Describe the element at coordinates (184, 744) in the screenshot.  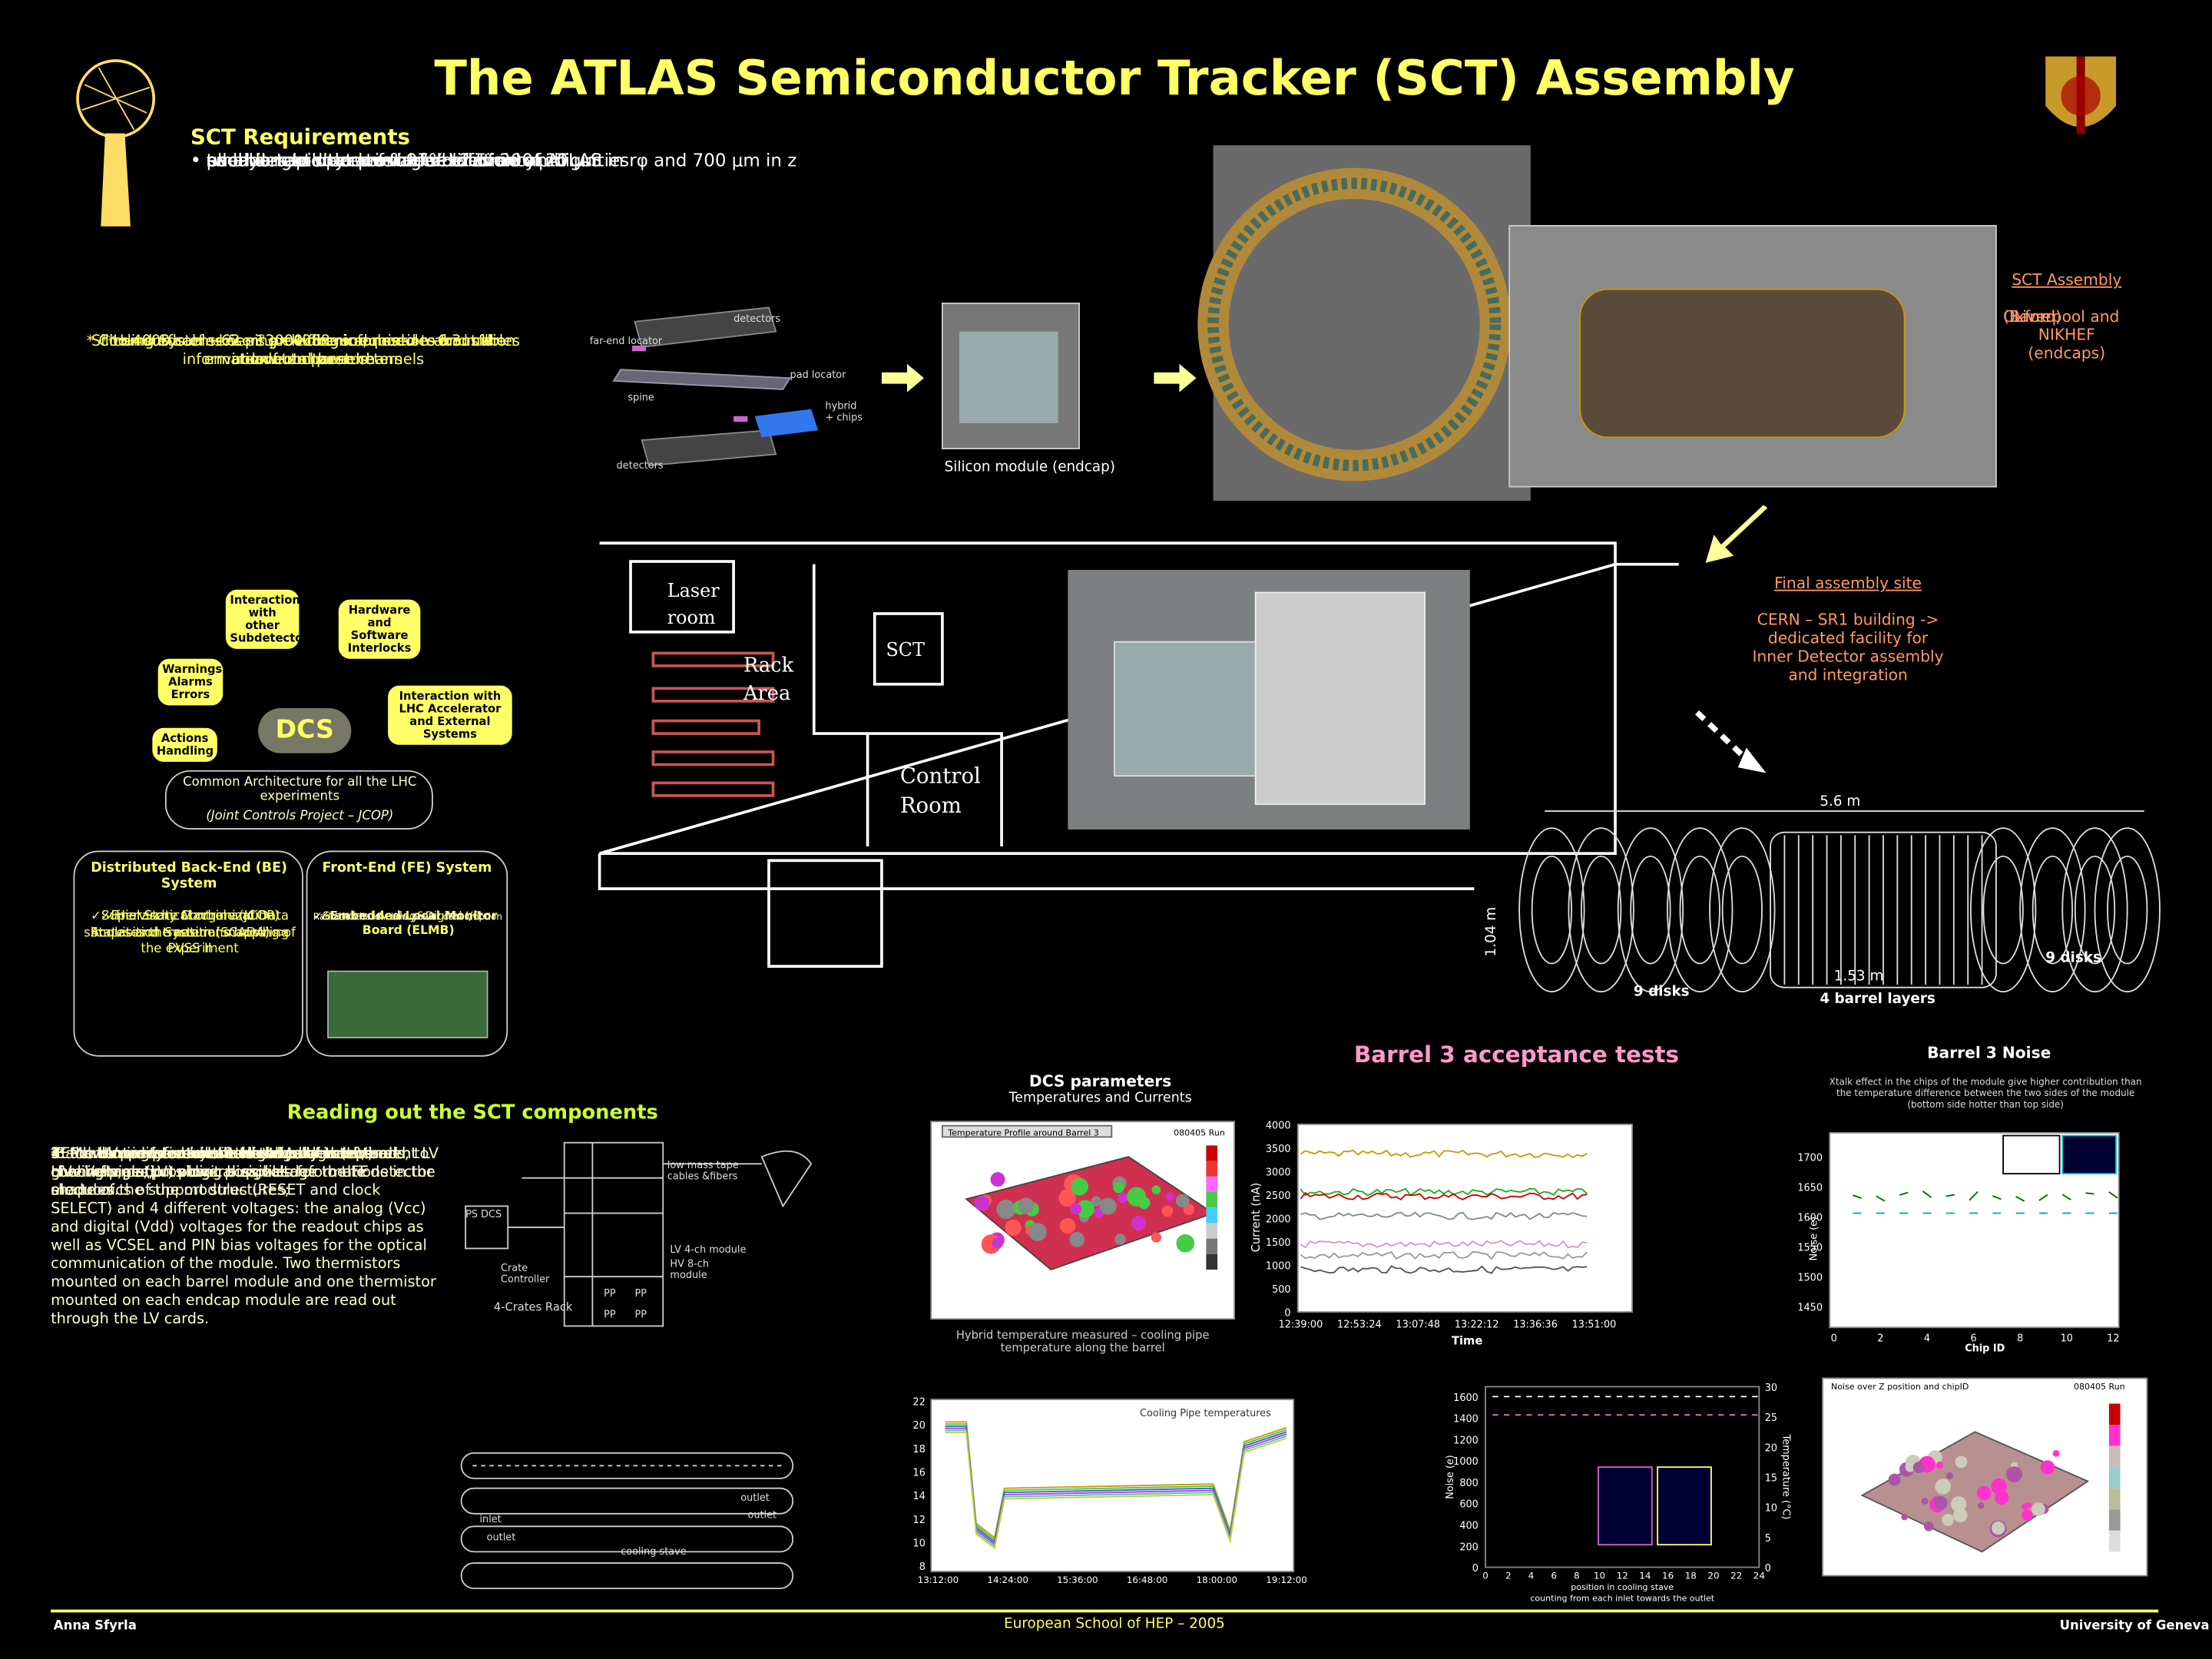
I see `dcs-bubble: Actions Handling` at that location.